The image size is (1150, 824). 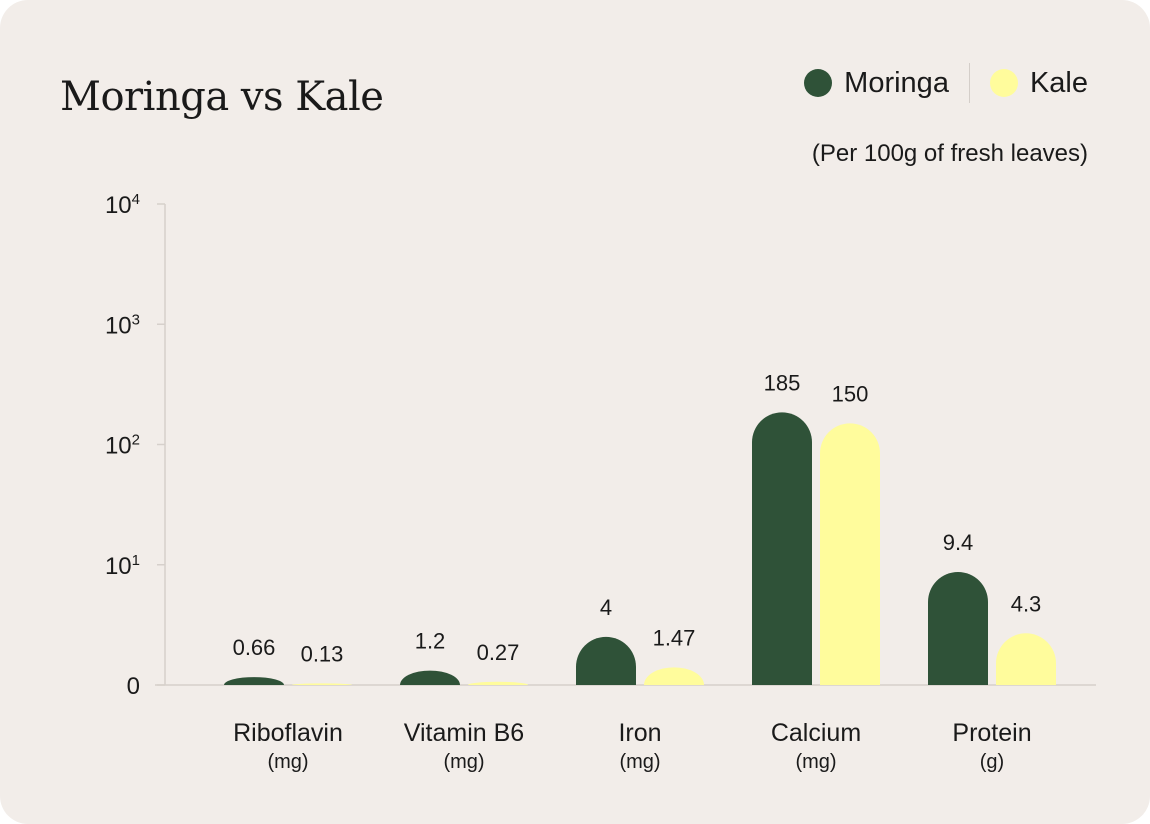 I want to click on legend-item-moringa: Moringa, so click(x=876, y=83).